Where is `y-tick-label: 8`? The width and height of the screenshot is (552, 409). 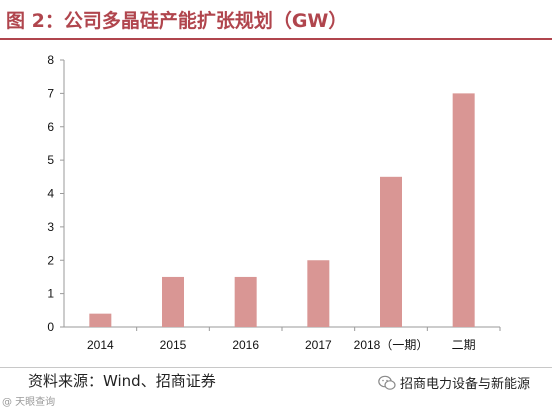 y-tick-label: 8 is located at coordinates (50, 60).